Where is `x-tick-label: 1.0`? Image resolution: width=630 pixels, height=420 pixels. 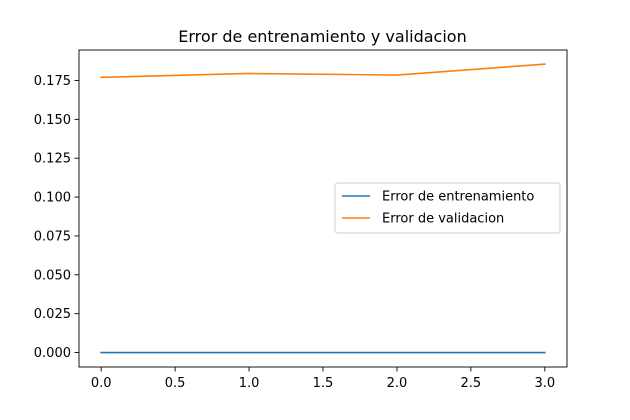
x-tick-label: 1.0 is located at coordinates (249, 383).